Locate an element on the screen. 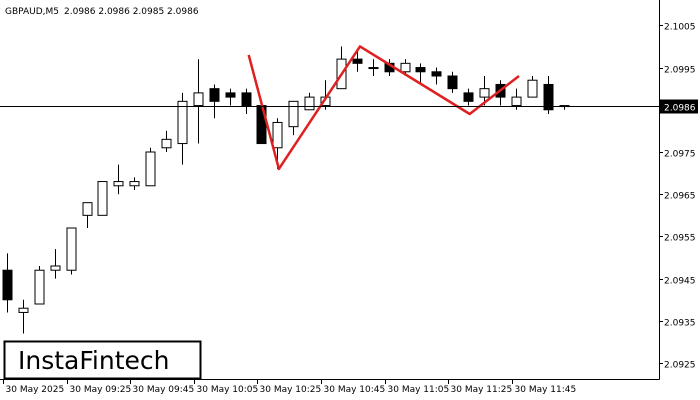 This screenshot has width=700, height=400. y-tick-label: 2.0955 is located at coordinates (680, 239).